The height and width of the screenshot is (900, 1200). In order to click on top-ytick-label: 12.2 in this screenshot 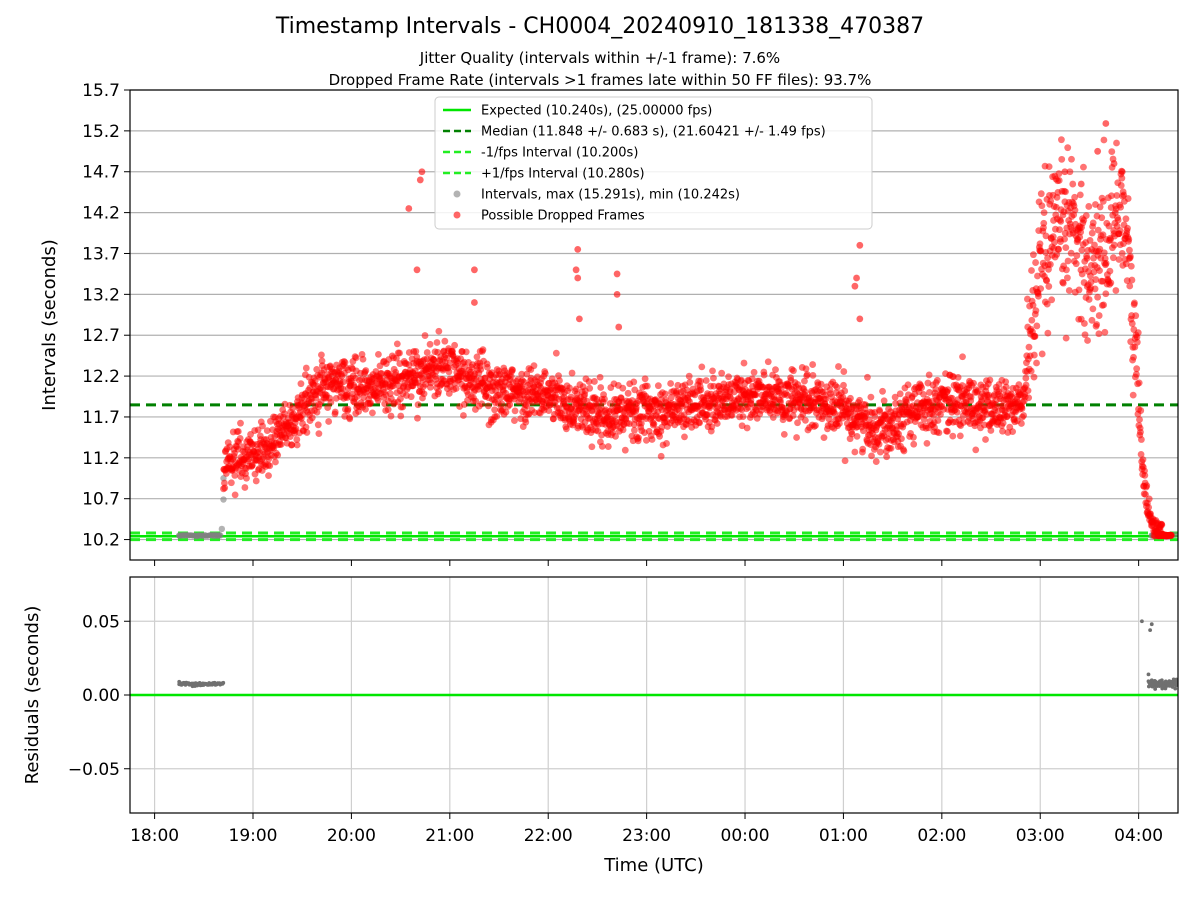, I will do `click(101, 377)`.